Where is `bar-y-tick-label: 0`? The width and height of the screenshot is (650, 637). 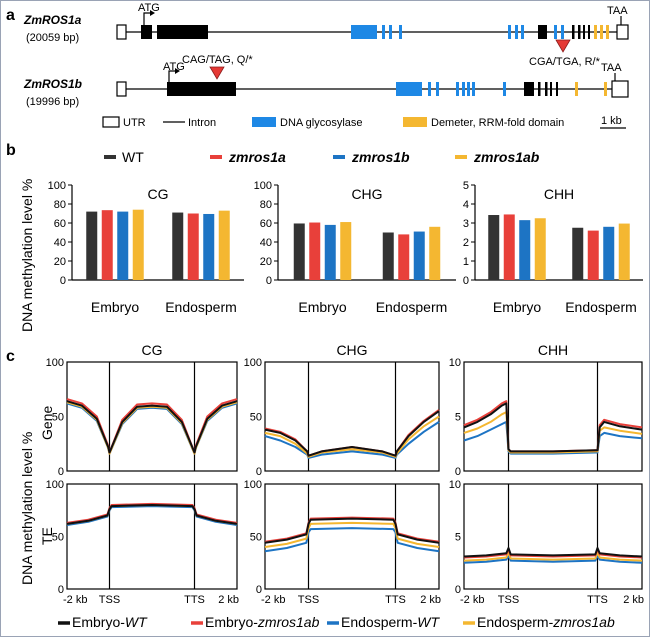
bar-y-tick-label: 0 is located at coordinates (269, 281).